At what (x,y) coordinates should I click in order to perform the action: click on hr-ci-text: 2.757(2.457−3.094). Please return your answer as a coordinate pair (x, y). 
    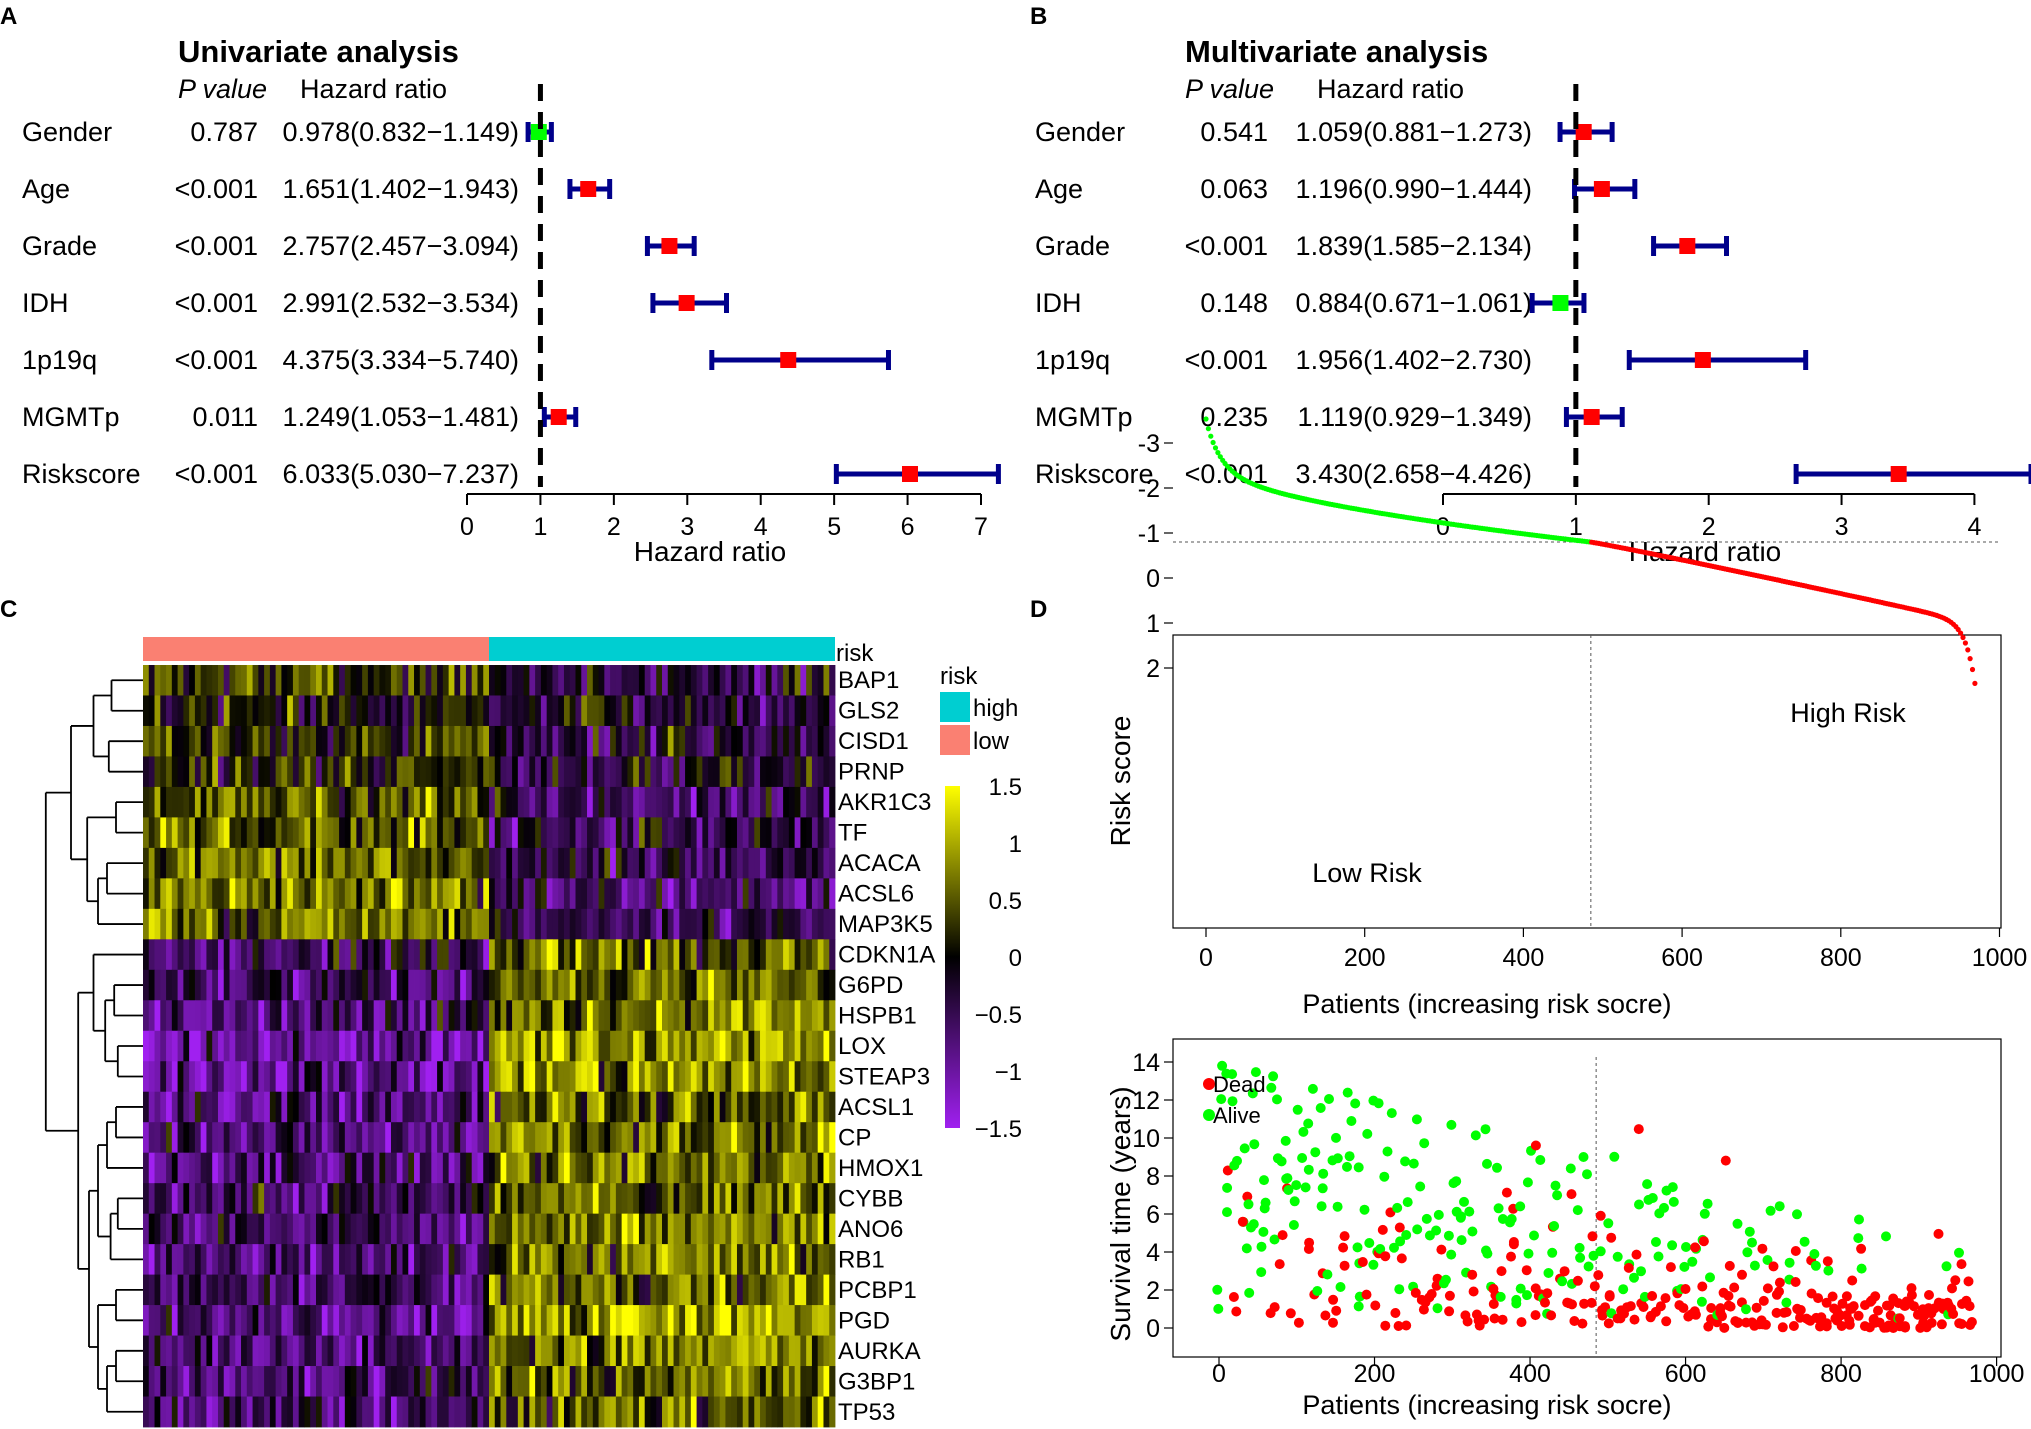
    Looking at the image, I should click on (401, 246).